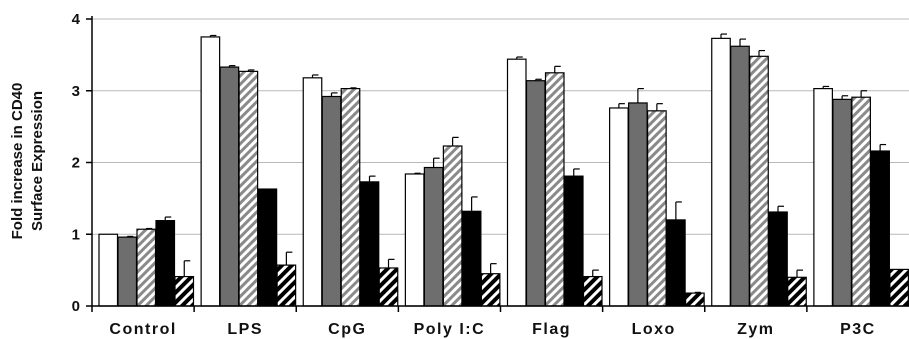  I want to click on x-tick-label: CpG, so click(347, 329).